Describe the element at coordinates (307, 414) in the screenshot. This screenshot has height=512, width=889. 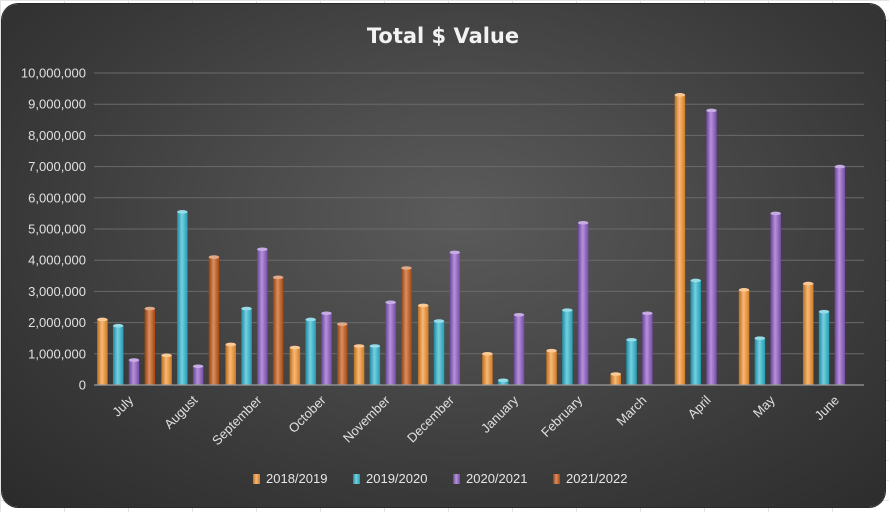
I see `x-tick-label: October` at that location.